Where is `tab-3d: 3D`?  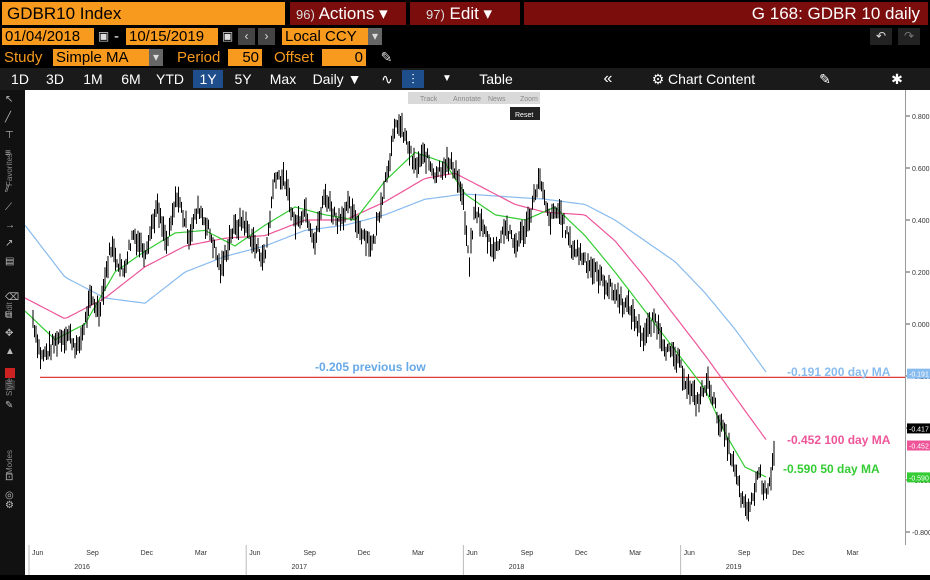 tab-3d: 3D is located at coordinates (55, 79).